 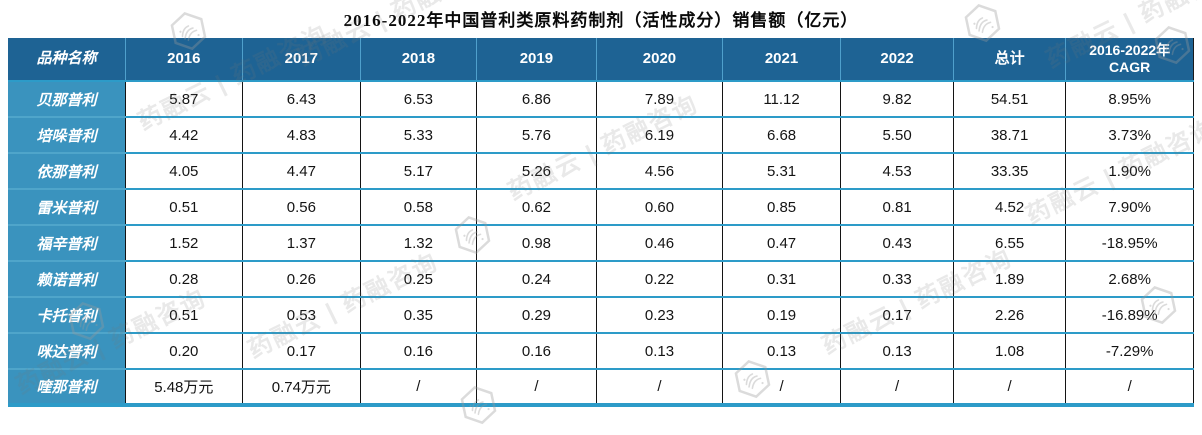 I want to click on value-cell: 5.48万元, so click(x=184, y=388).